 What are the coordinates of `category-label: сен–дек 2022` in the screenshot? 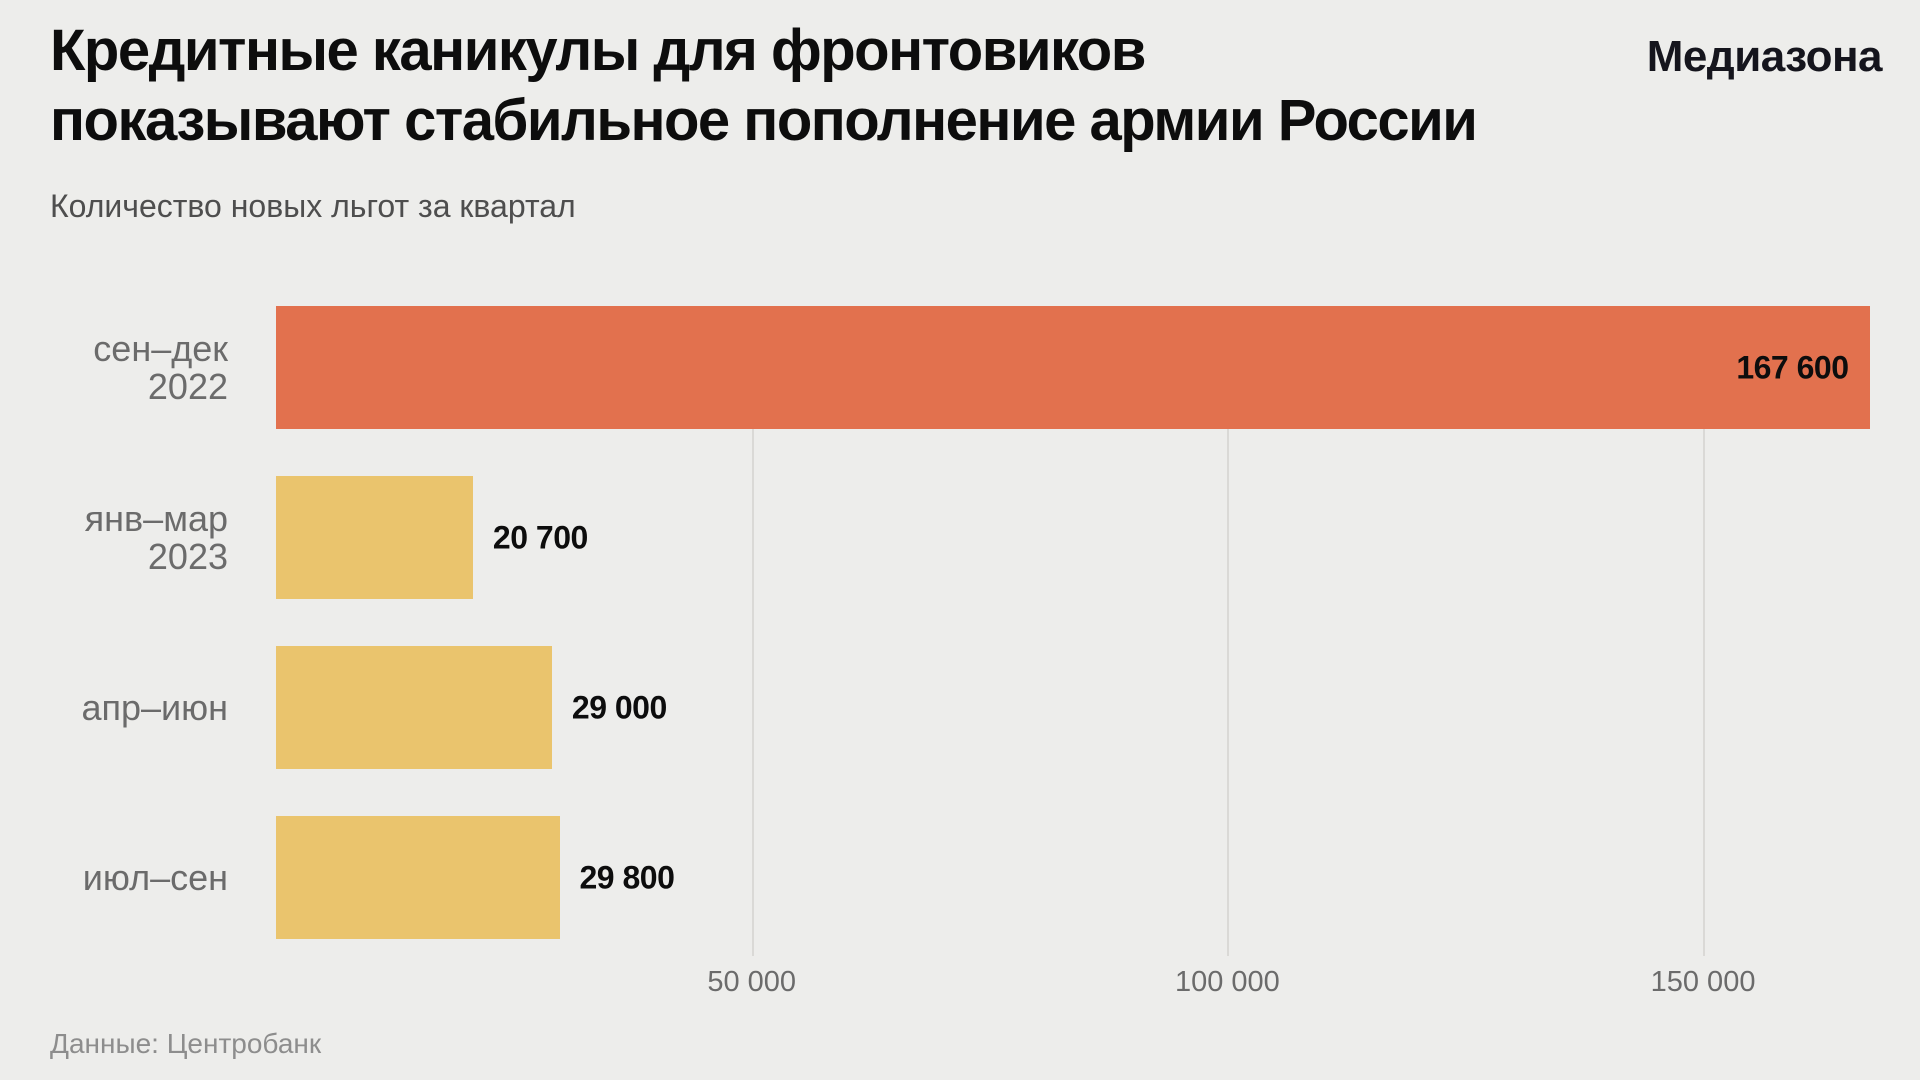 It's located at (134, 367).